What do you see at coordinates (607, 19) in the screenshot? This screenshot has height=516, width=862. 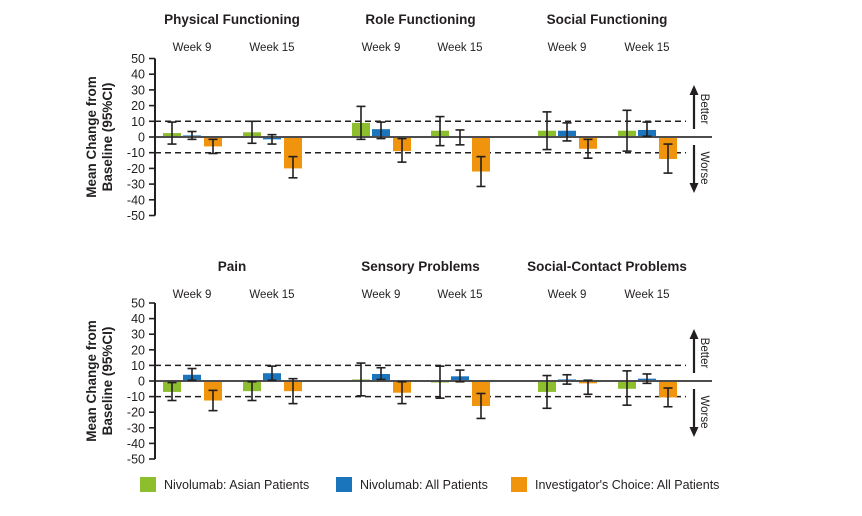 I see `domain-title: Social Functioning` at bounding box center [607, 19].